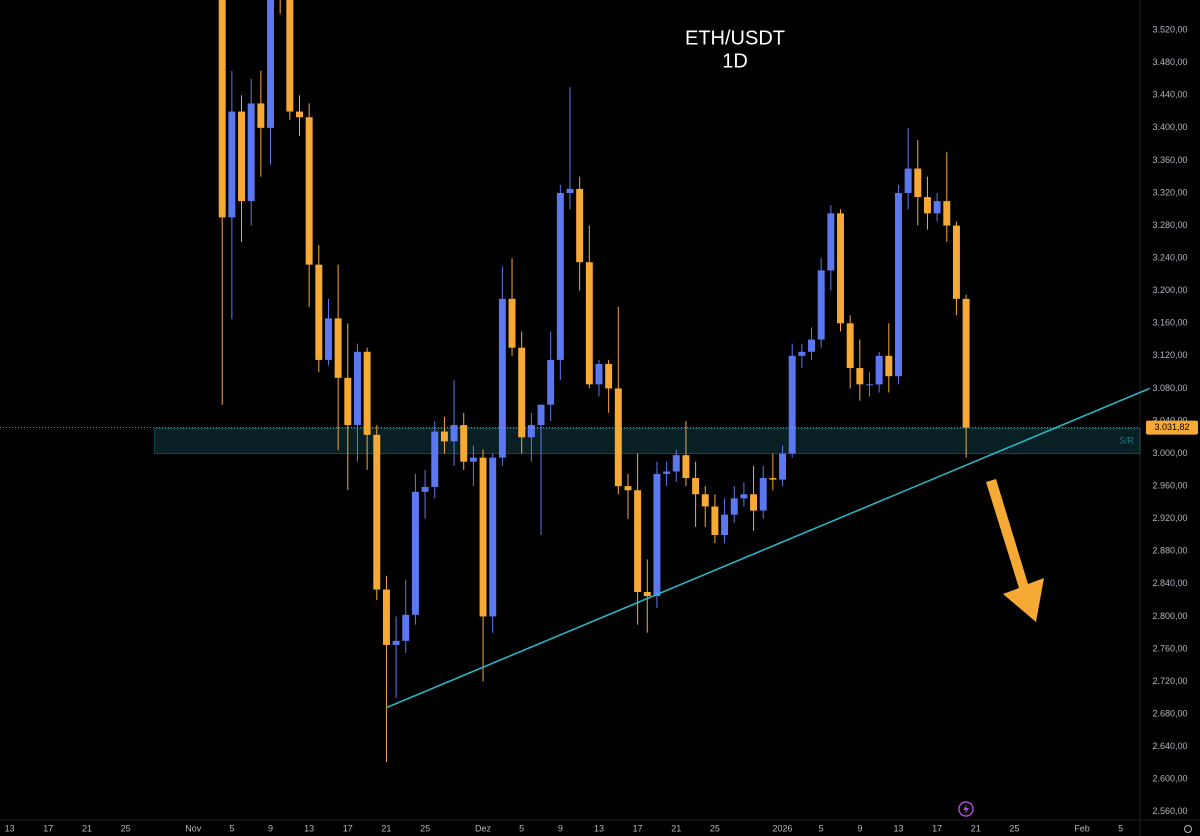  What do you see at coordinates (1169, 355) in the screenshot?
I see `y-tick-label: 3.120,00` at bounding box center [1169, 355].